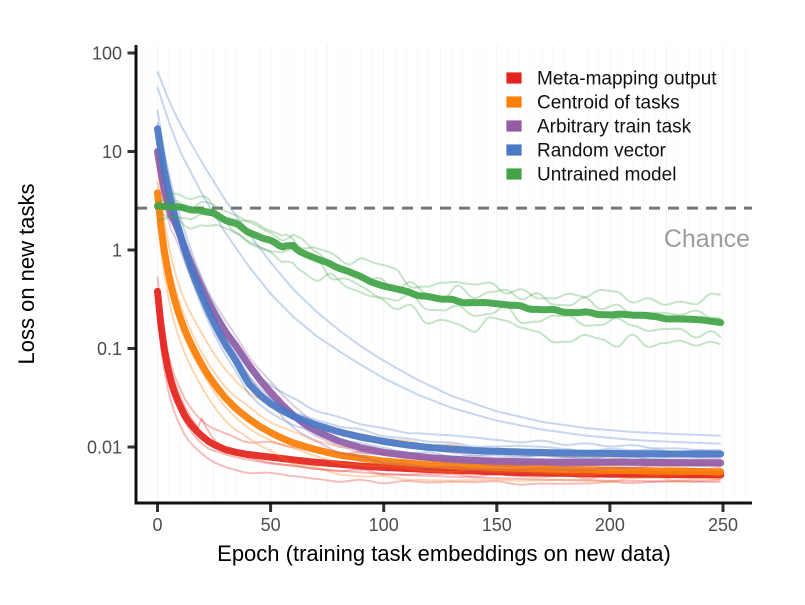 This screenshot has width=805, height=605. I want to click on y-tick-label: 0.1, so click(109, 349).